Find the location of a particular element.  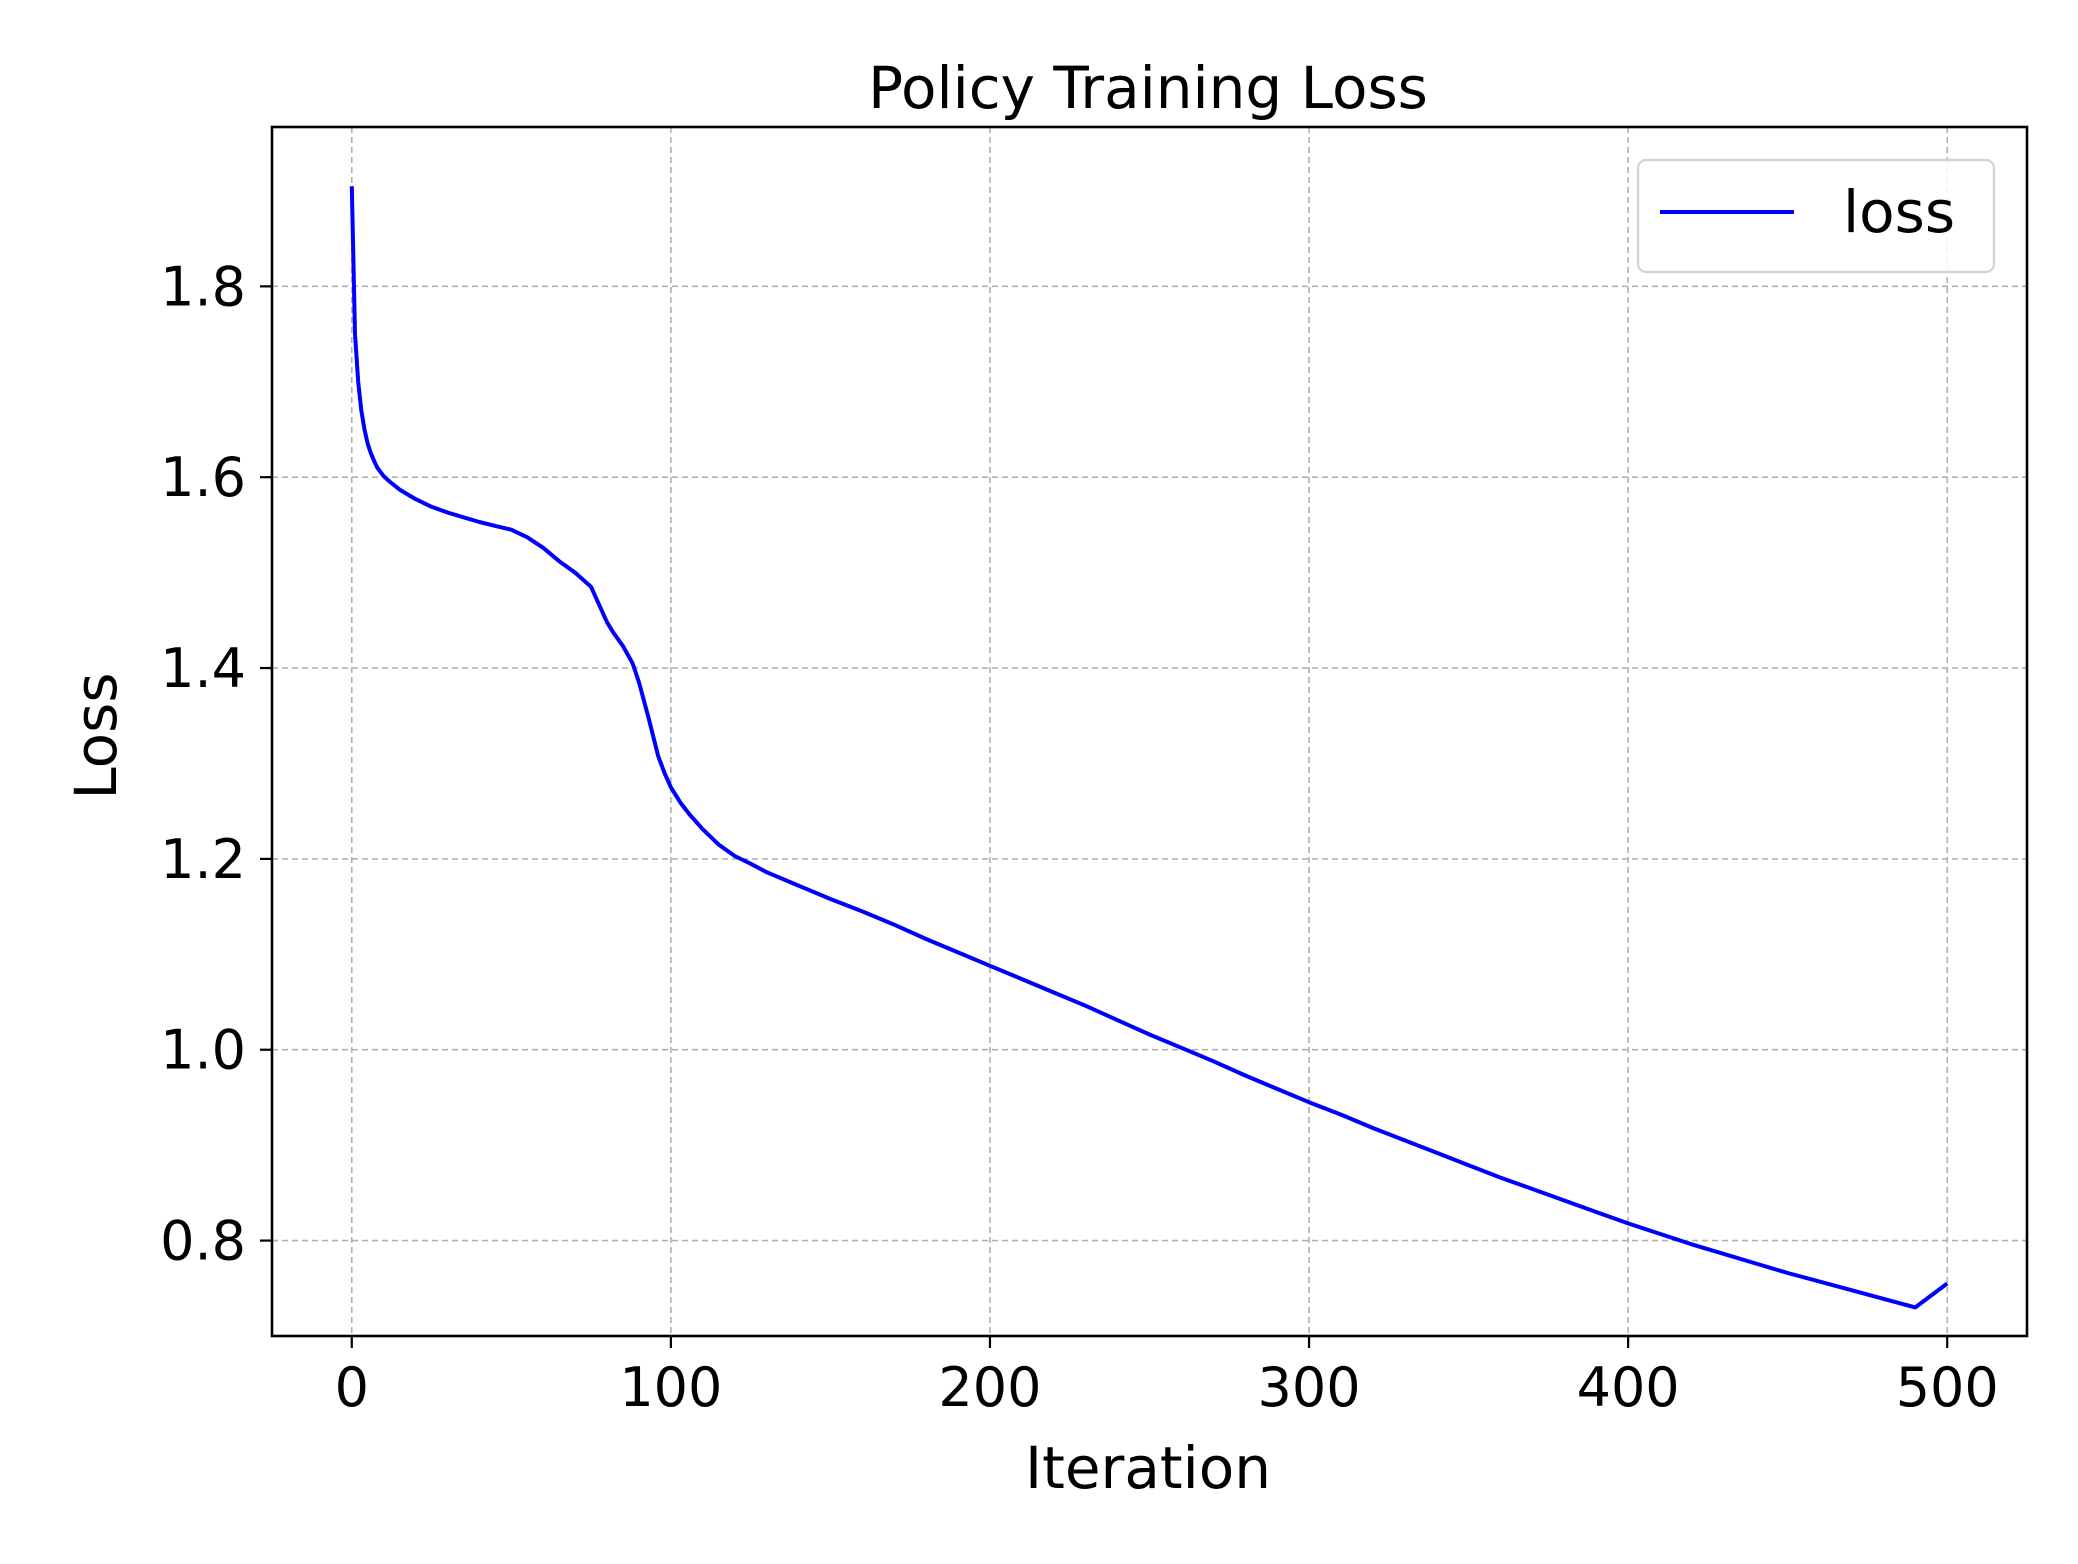

x-tick-label: 100 is located at coordinates (670, 1387).